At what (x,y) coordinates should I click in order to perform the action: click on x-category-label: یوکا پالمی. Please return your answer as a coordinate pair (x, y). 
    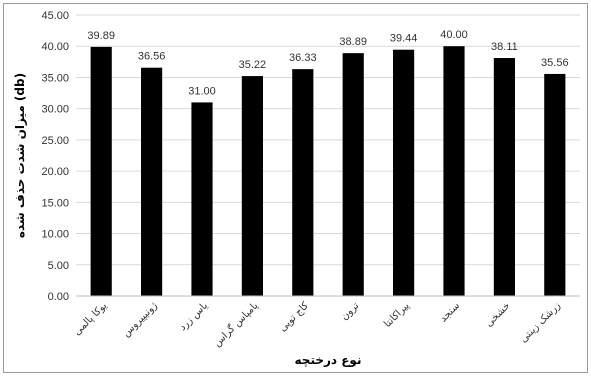
    Looking at the image, I should click on (91, 319).